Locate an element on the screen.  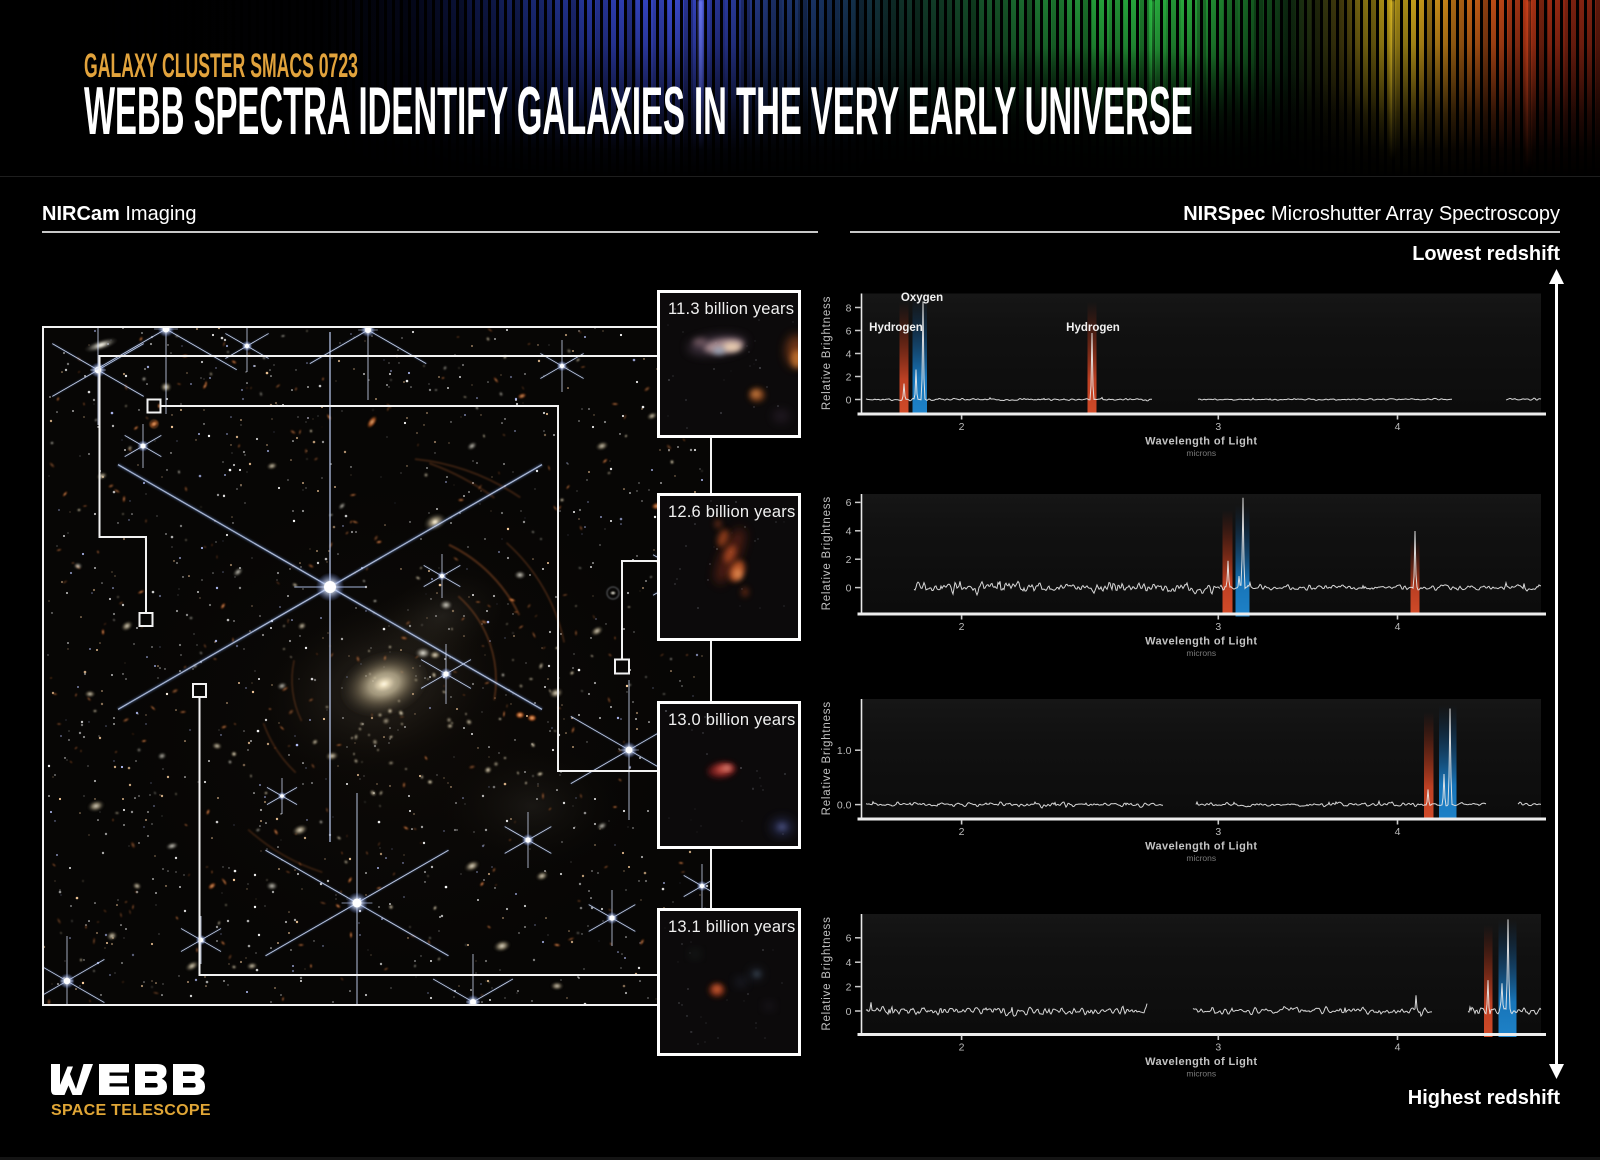
svg-text: Oxygen is located at coordinates (922, 298).